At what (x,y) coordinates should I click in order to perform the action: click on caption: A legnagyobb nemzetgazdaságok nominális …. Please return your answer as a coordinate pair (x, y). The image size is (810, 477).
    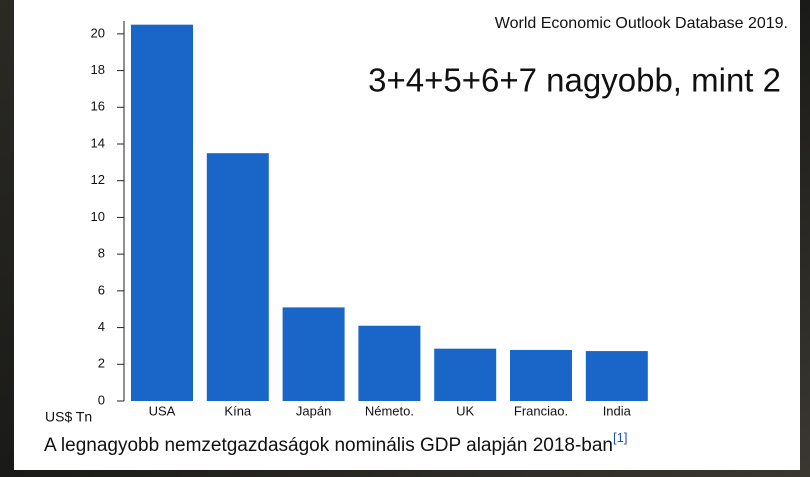
    Looking at the image, I should click on (335, 443).